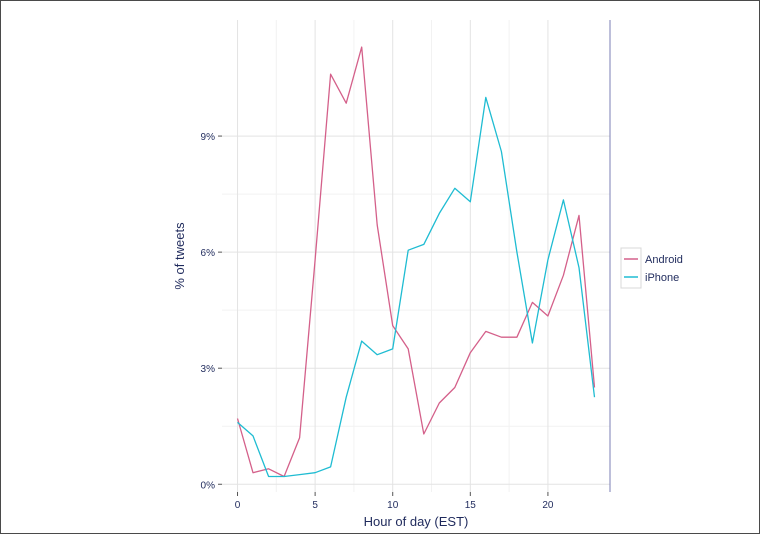 This screenshot has width=760, height=534. Describe the element at coordinates (662, 278) in the screenshot. I see `legend-label: iPhone` at that location.